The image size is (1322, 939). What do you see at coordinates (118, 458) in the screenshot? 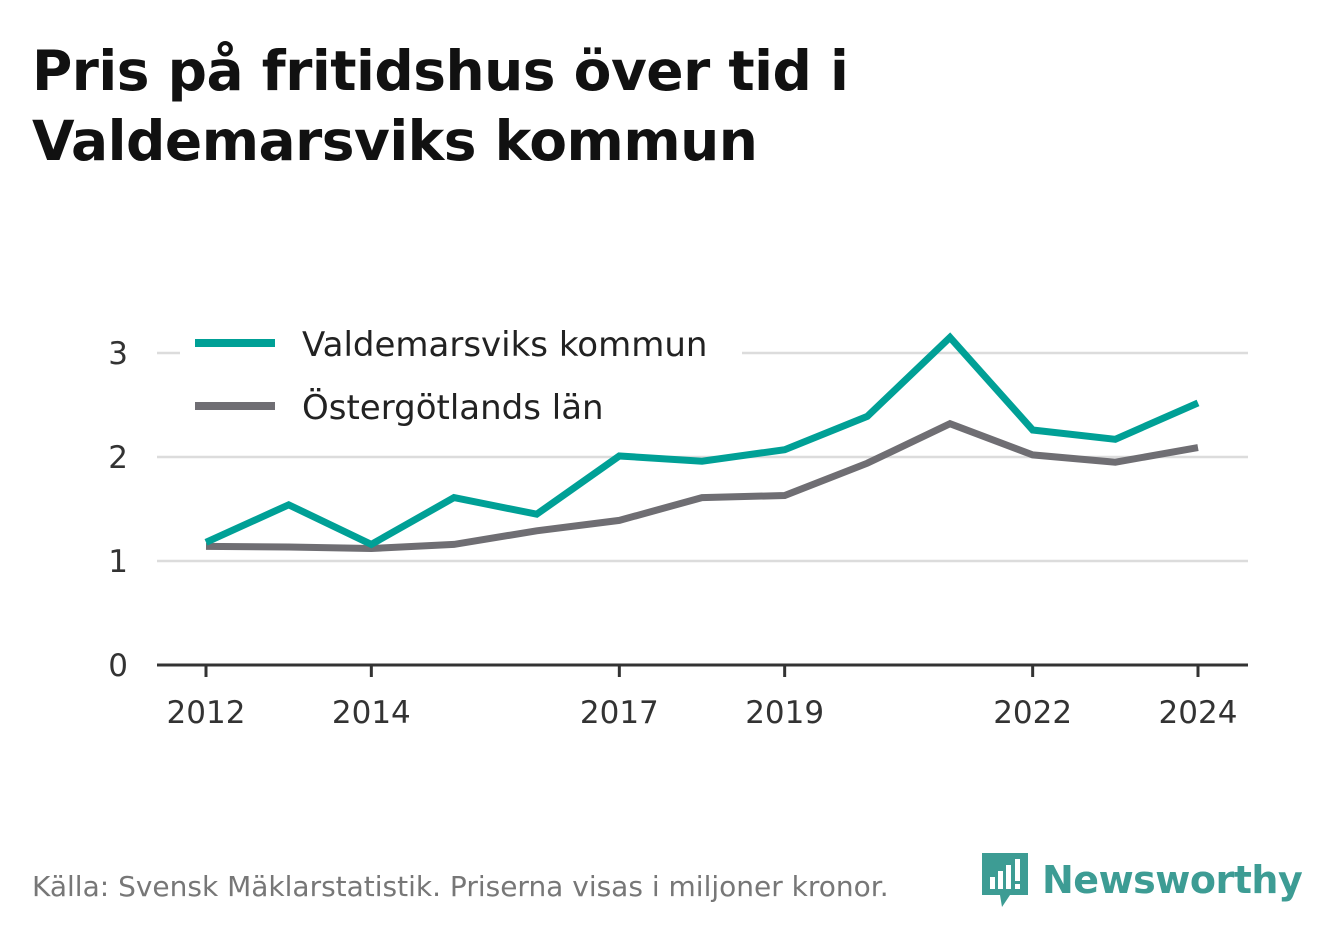
I see `y-tick-label-2: 2` at bounding box center [118, 458].